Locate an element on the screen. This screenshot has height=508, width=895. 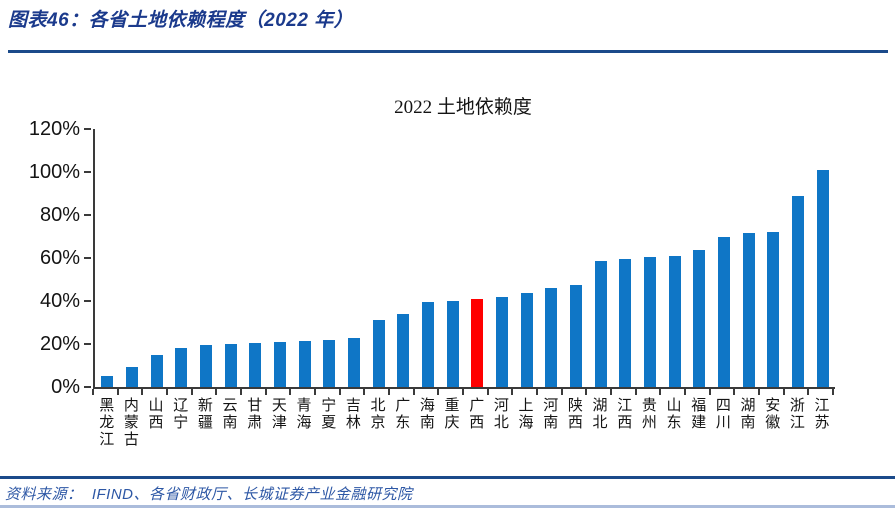
x-category-label-text: 广东 is located at coordinates (402, 414).